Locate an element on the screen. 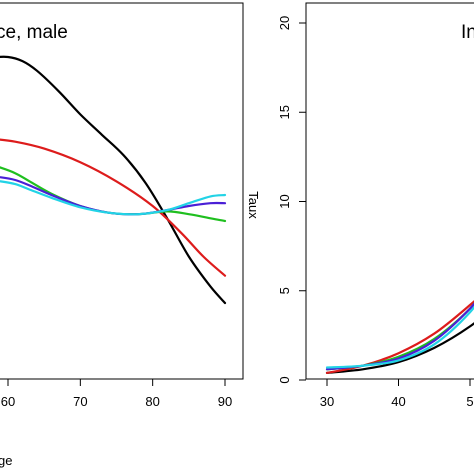  y-tick-label: 15 is located at coordinates (284, 112).